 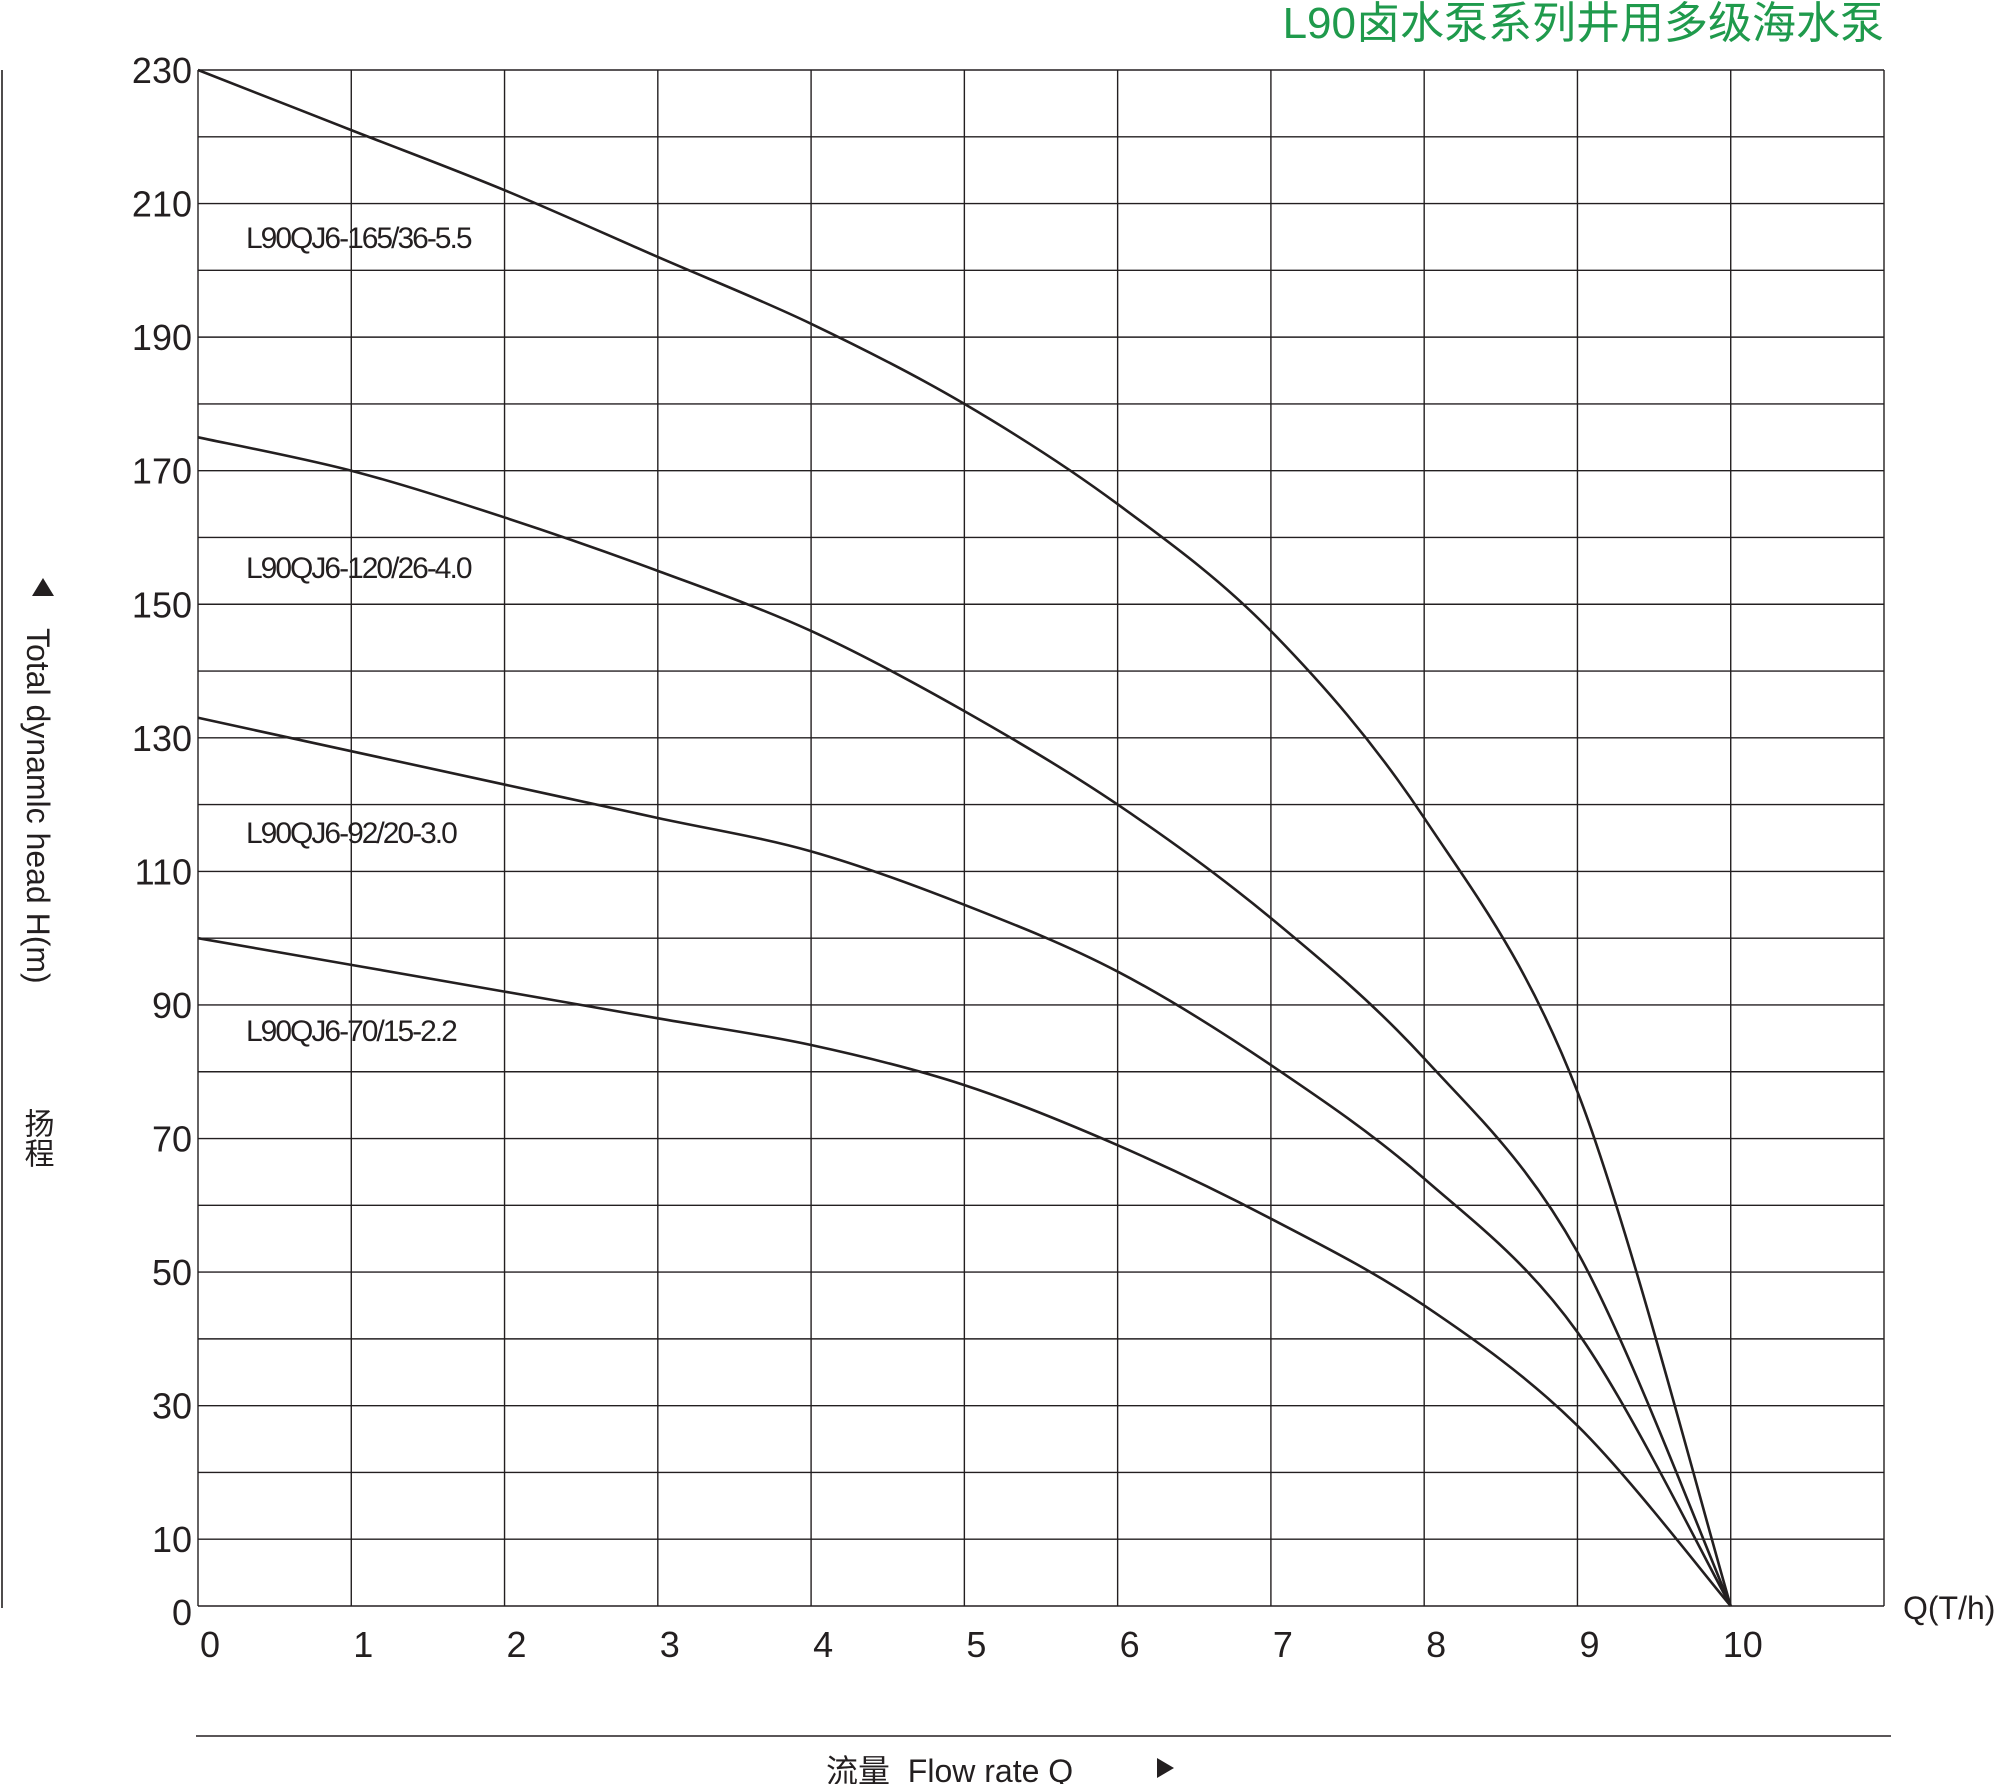 What do you see at coordinates (162, 204) in the screenshot?
I see `y-tick-label: 210` at bounding box center [162, 204].